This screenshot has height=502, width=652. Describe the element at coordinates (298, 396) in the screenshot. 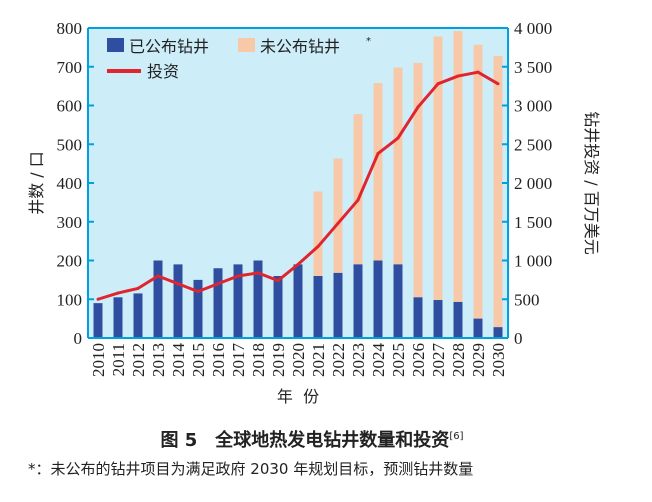

I see `x-axis-label: 年 份` at that location.